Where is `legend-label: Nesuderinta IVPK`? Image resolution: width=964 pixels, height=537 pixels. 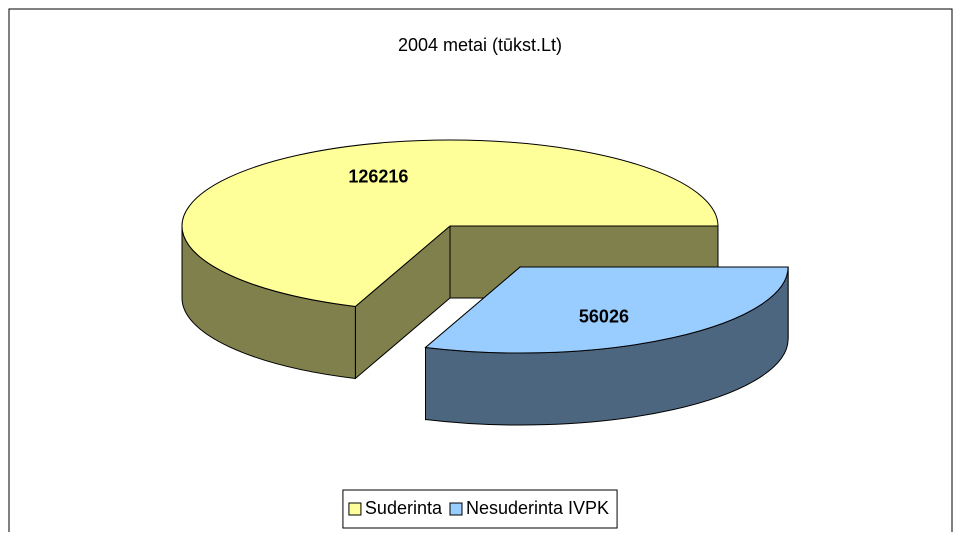
legend-label: Nesuderinta IVPK is located at coordinates (537, 508).